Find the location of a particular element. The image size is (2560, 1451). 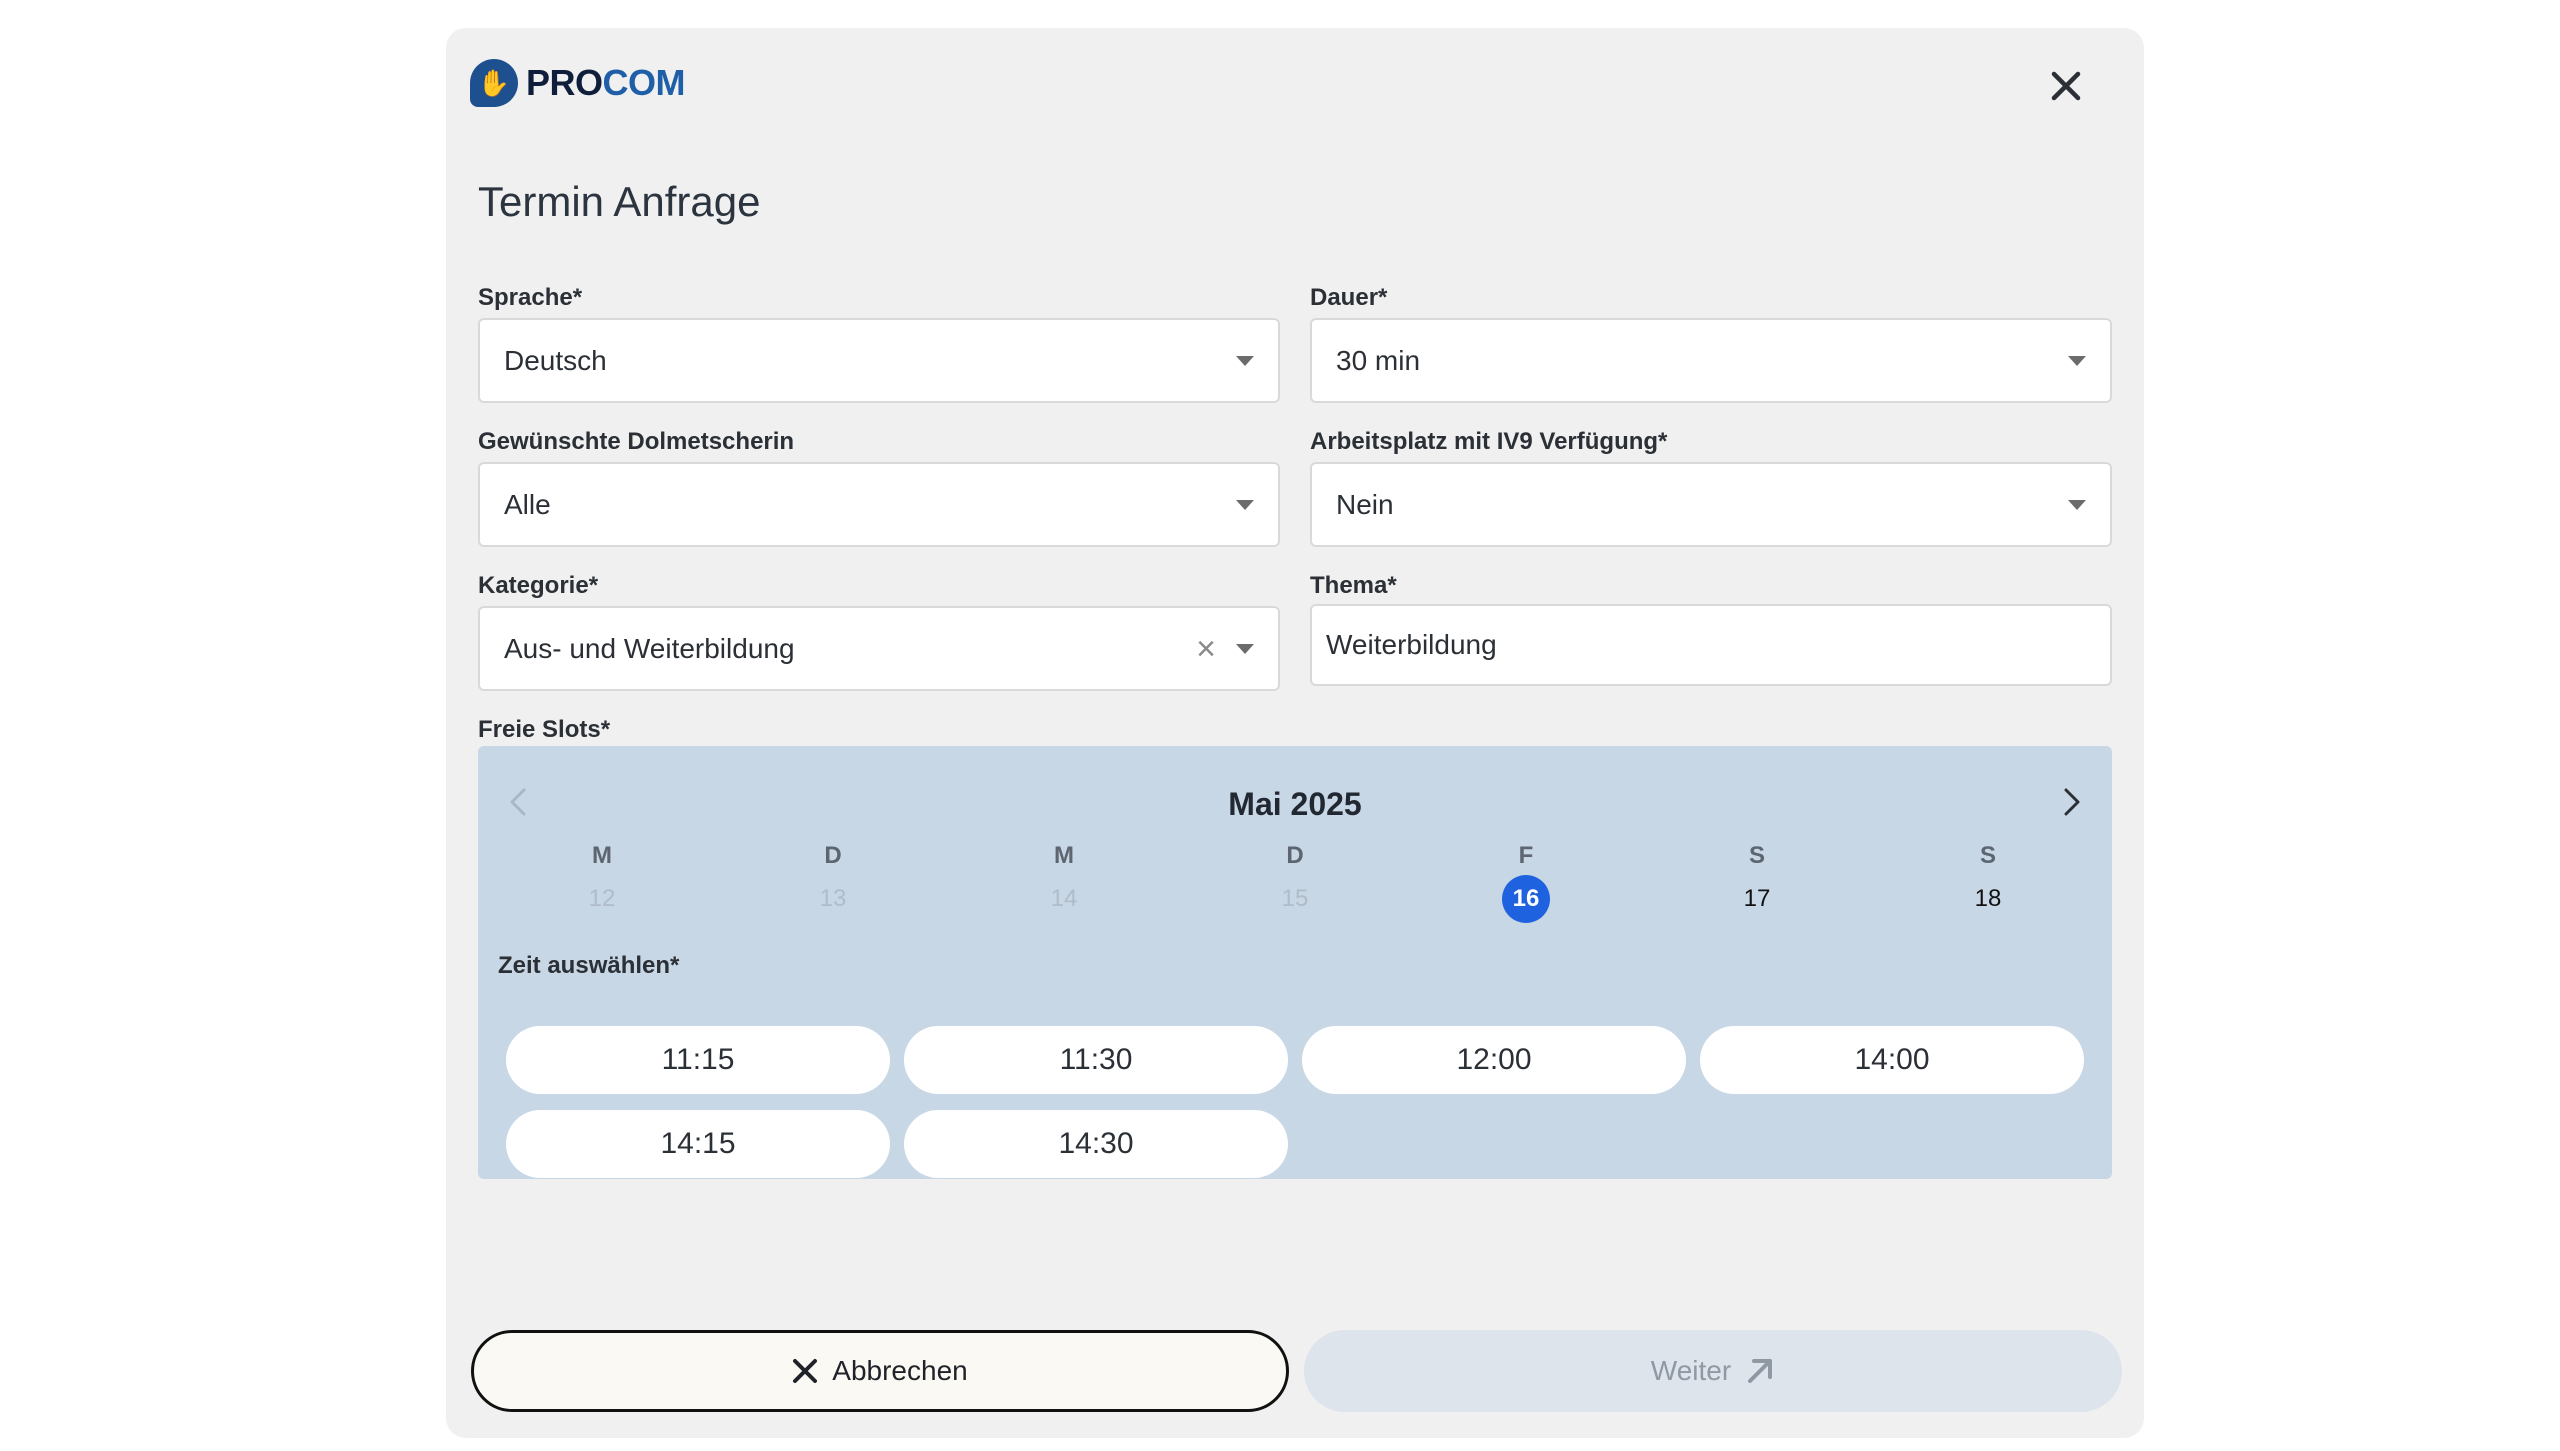

weekday-label: F is located at coordinates (1526, 855).